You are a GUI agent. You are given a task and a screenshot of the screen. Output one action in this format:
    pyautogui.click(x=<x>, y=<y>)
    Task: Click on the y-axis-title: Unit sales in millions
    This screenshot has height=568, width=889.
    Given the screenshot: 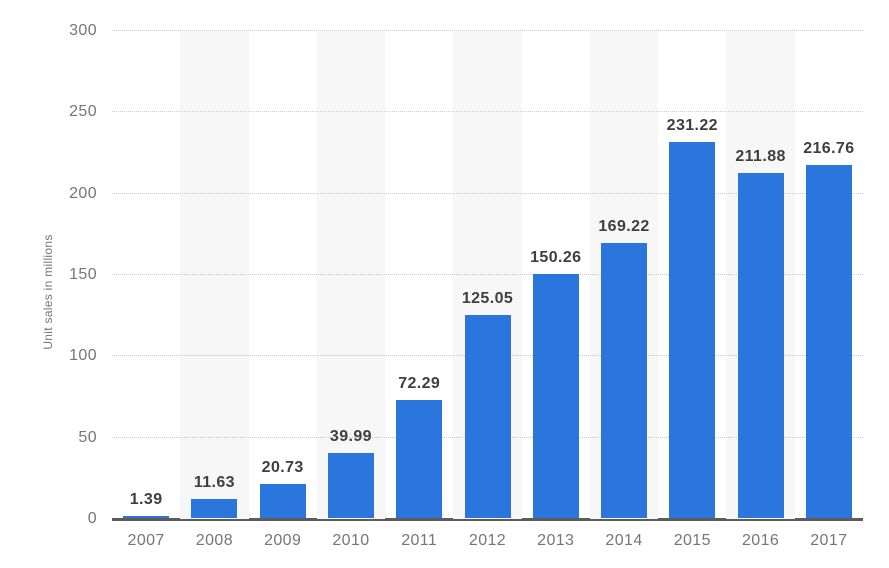 What is the action you would take?
    pyautogui.click(x=48, y=292)
    